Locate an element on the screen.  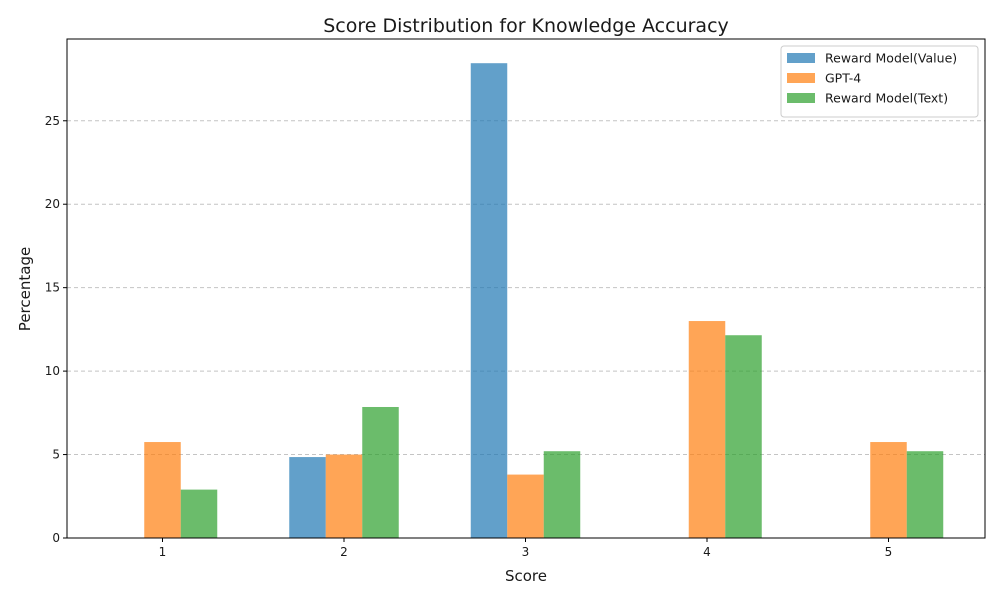
y-tick-label-3: 15 is located at coordinates (52, 288).